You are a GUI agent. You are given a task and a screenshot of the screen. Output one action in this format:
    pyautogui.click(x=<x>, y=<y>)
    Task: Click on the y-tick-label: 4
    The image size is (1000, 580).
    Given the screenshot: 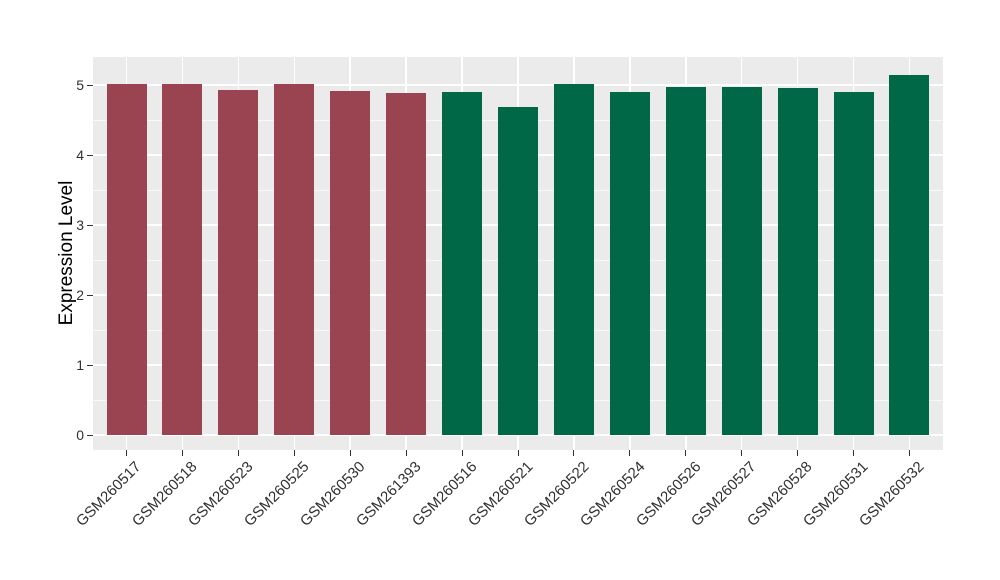 What is the action you would take?
    pyautogui.click(x=80, y=155)
    